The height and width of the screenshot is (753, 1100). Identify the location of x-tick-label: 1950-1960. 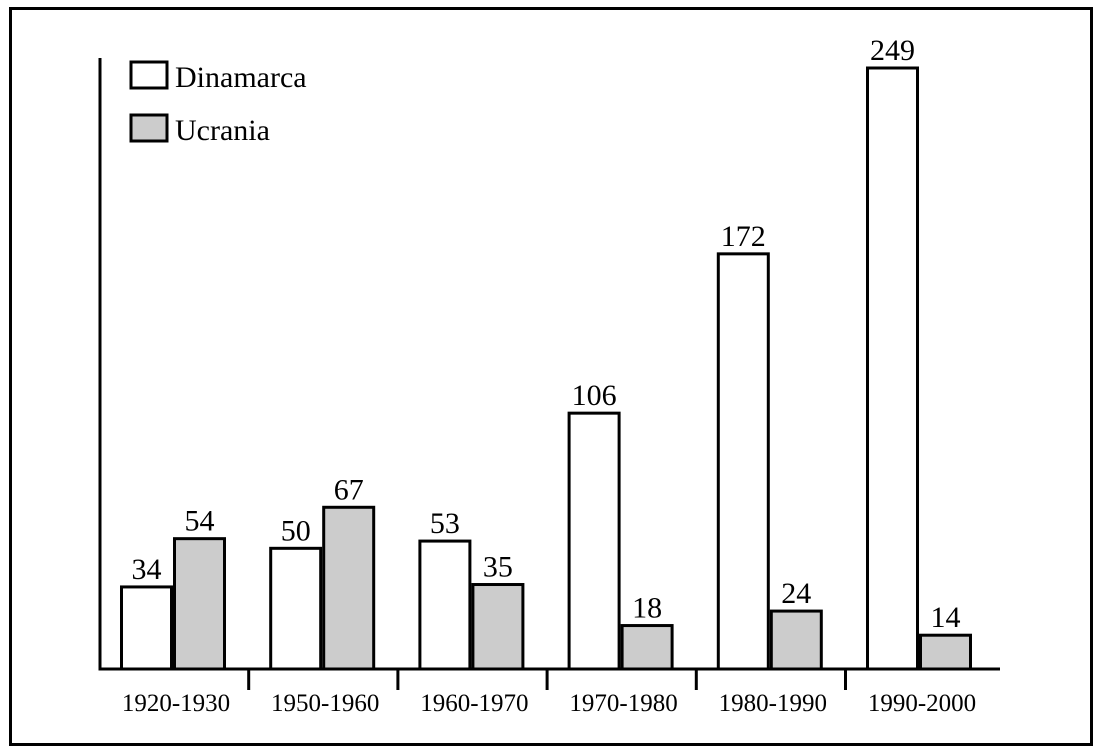
(325, 703).